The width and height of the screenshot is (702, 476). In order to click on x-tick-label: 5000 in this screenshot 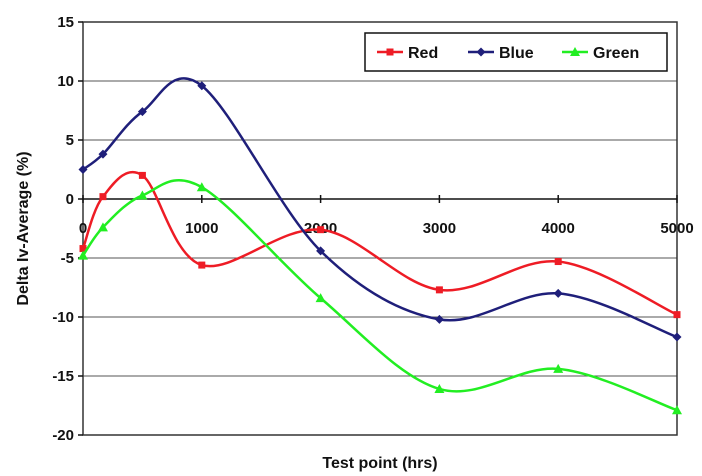, I will do `click(676, 228)`.